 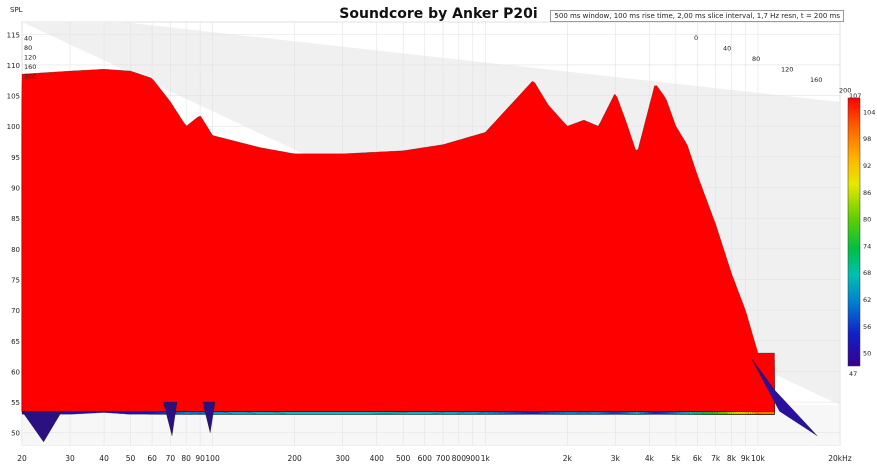 What do you see at coordinates (698, 458) in the screenshot?
I see `x-tick-label: 6k` at bounding box center [698, 458].